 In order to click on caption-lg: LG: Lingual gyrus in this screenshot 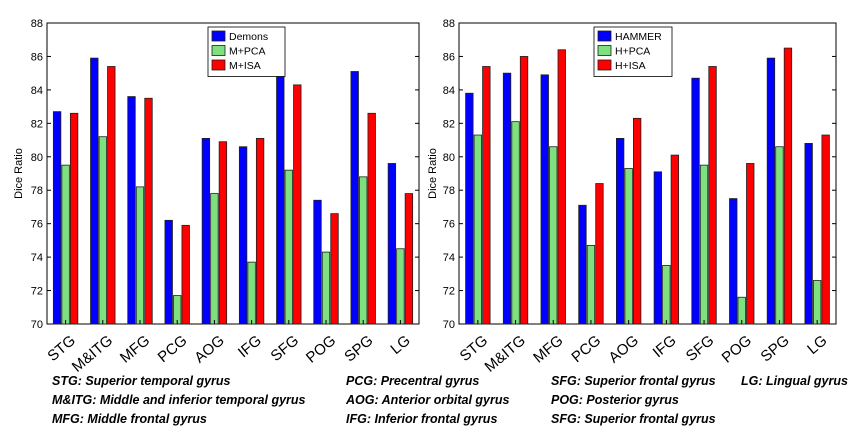, I will do `click(794, 381)`.